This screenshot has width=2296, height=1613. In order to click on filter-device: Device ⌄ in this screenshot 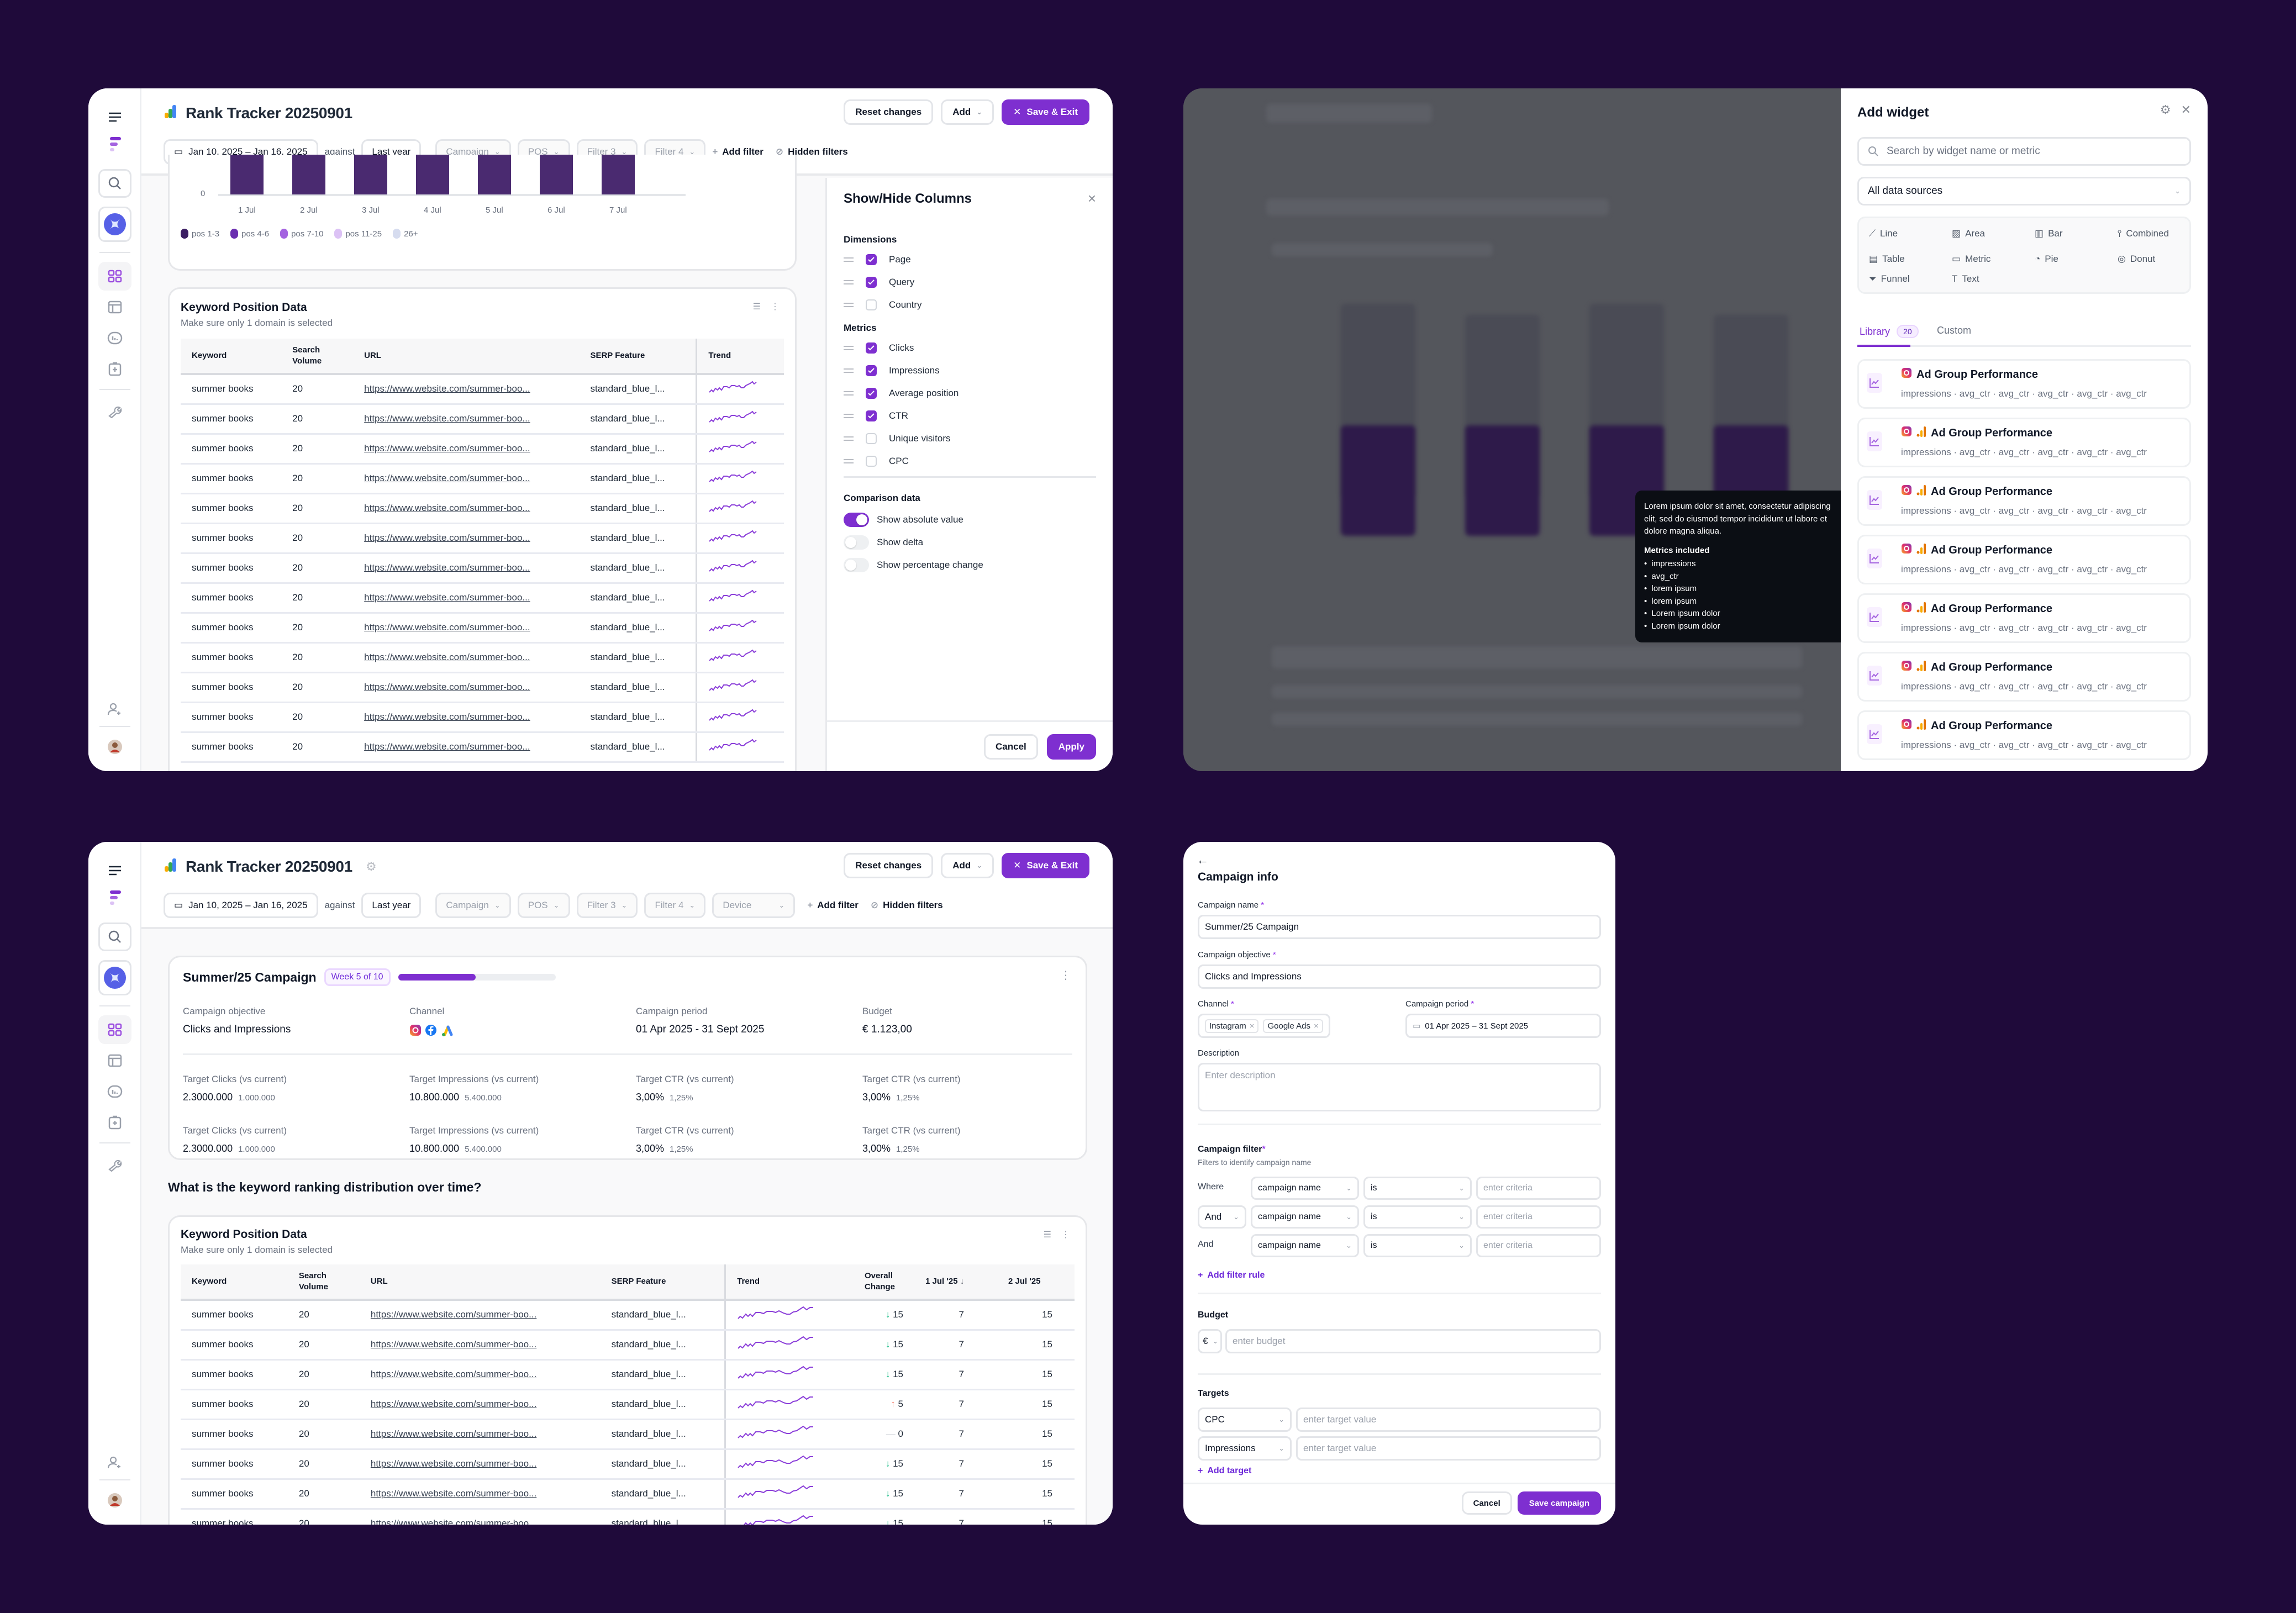, I will do `click(754, 906)`.